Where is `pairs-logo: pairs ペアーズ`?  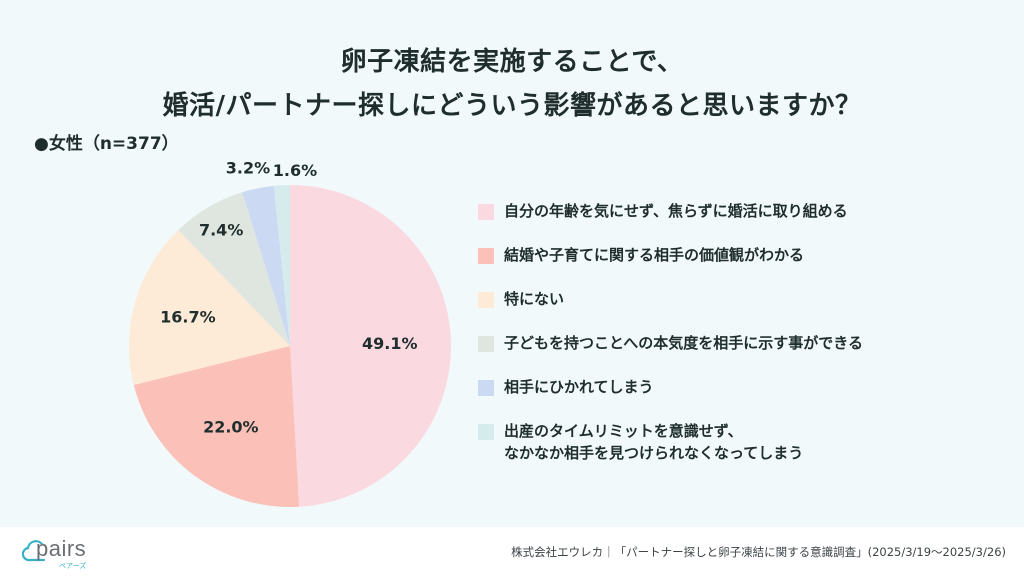 pairs-logo: pairs ペアーズ is located at coordinates (67, 554).